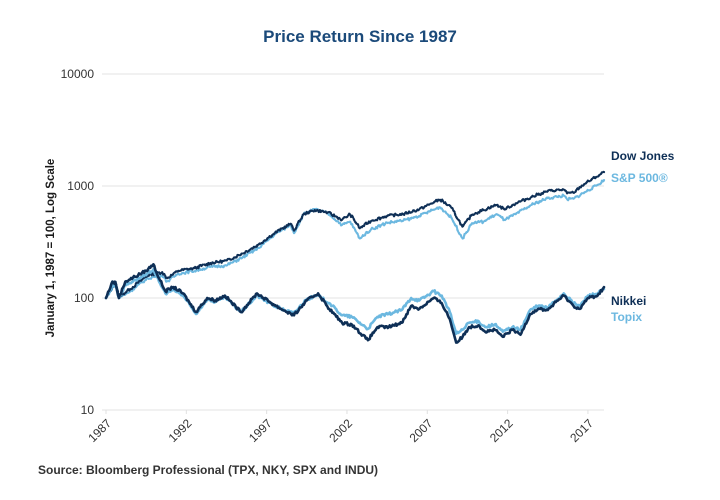  What do you see at coordinates (80, 186) in the screenshot?
I see `y-tick-label: 1000` at bounding box center [80, 186].